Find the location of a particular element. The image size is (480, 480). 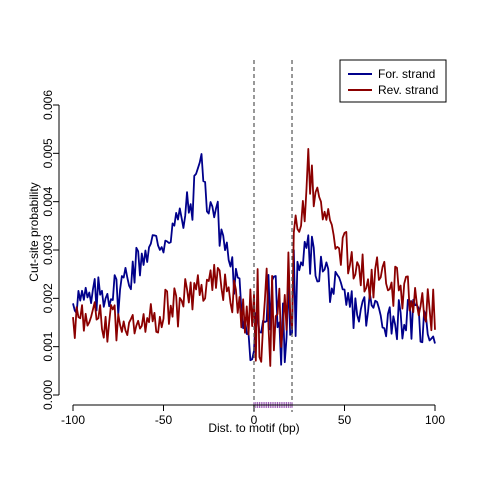

legend-label: Rev. strand is located at coordinates (408, 90).